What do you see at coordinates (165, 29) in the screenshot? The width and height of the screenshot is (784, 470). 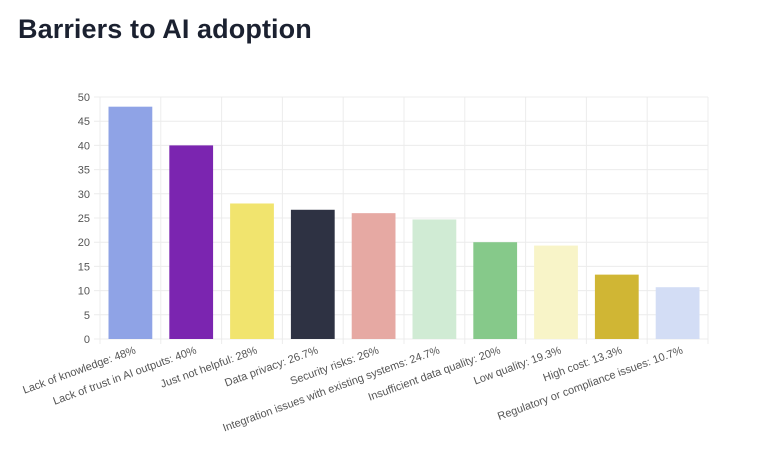 I see `page-title: Barriers to AI adoption` at bounding box center [165, 29].